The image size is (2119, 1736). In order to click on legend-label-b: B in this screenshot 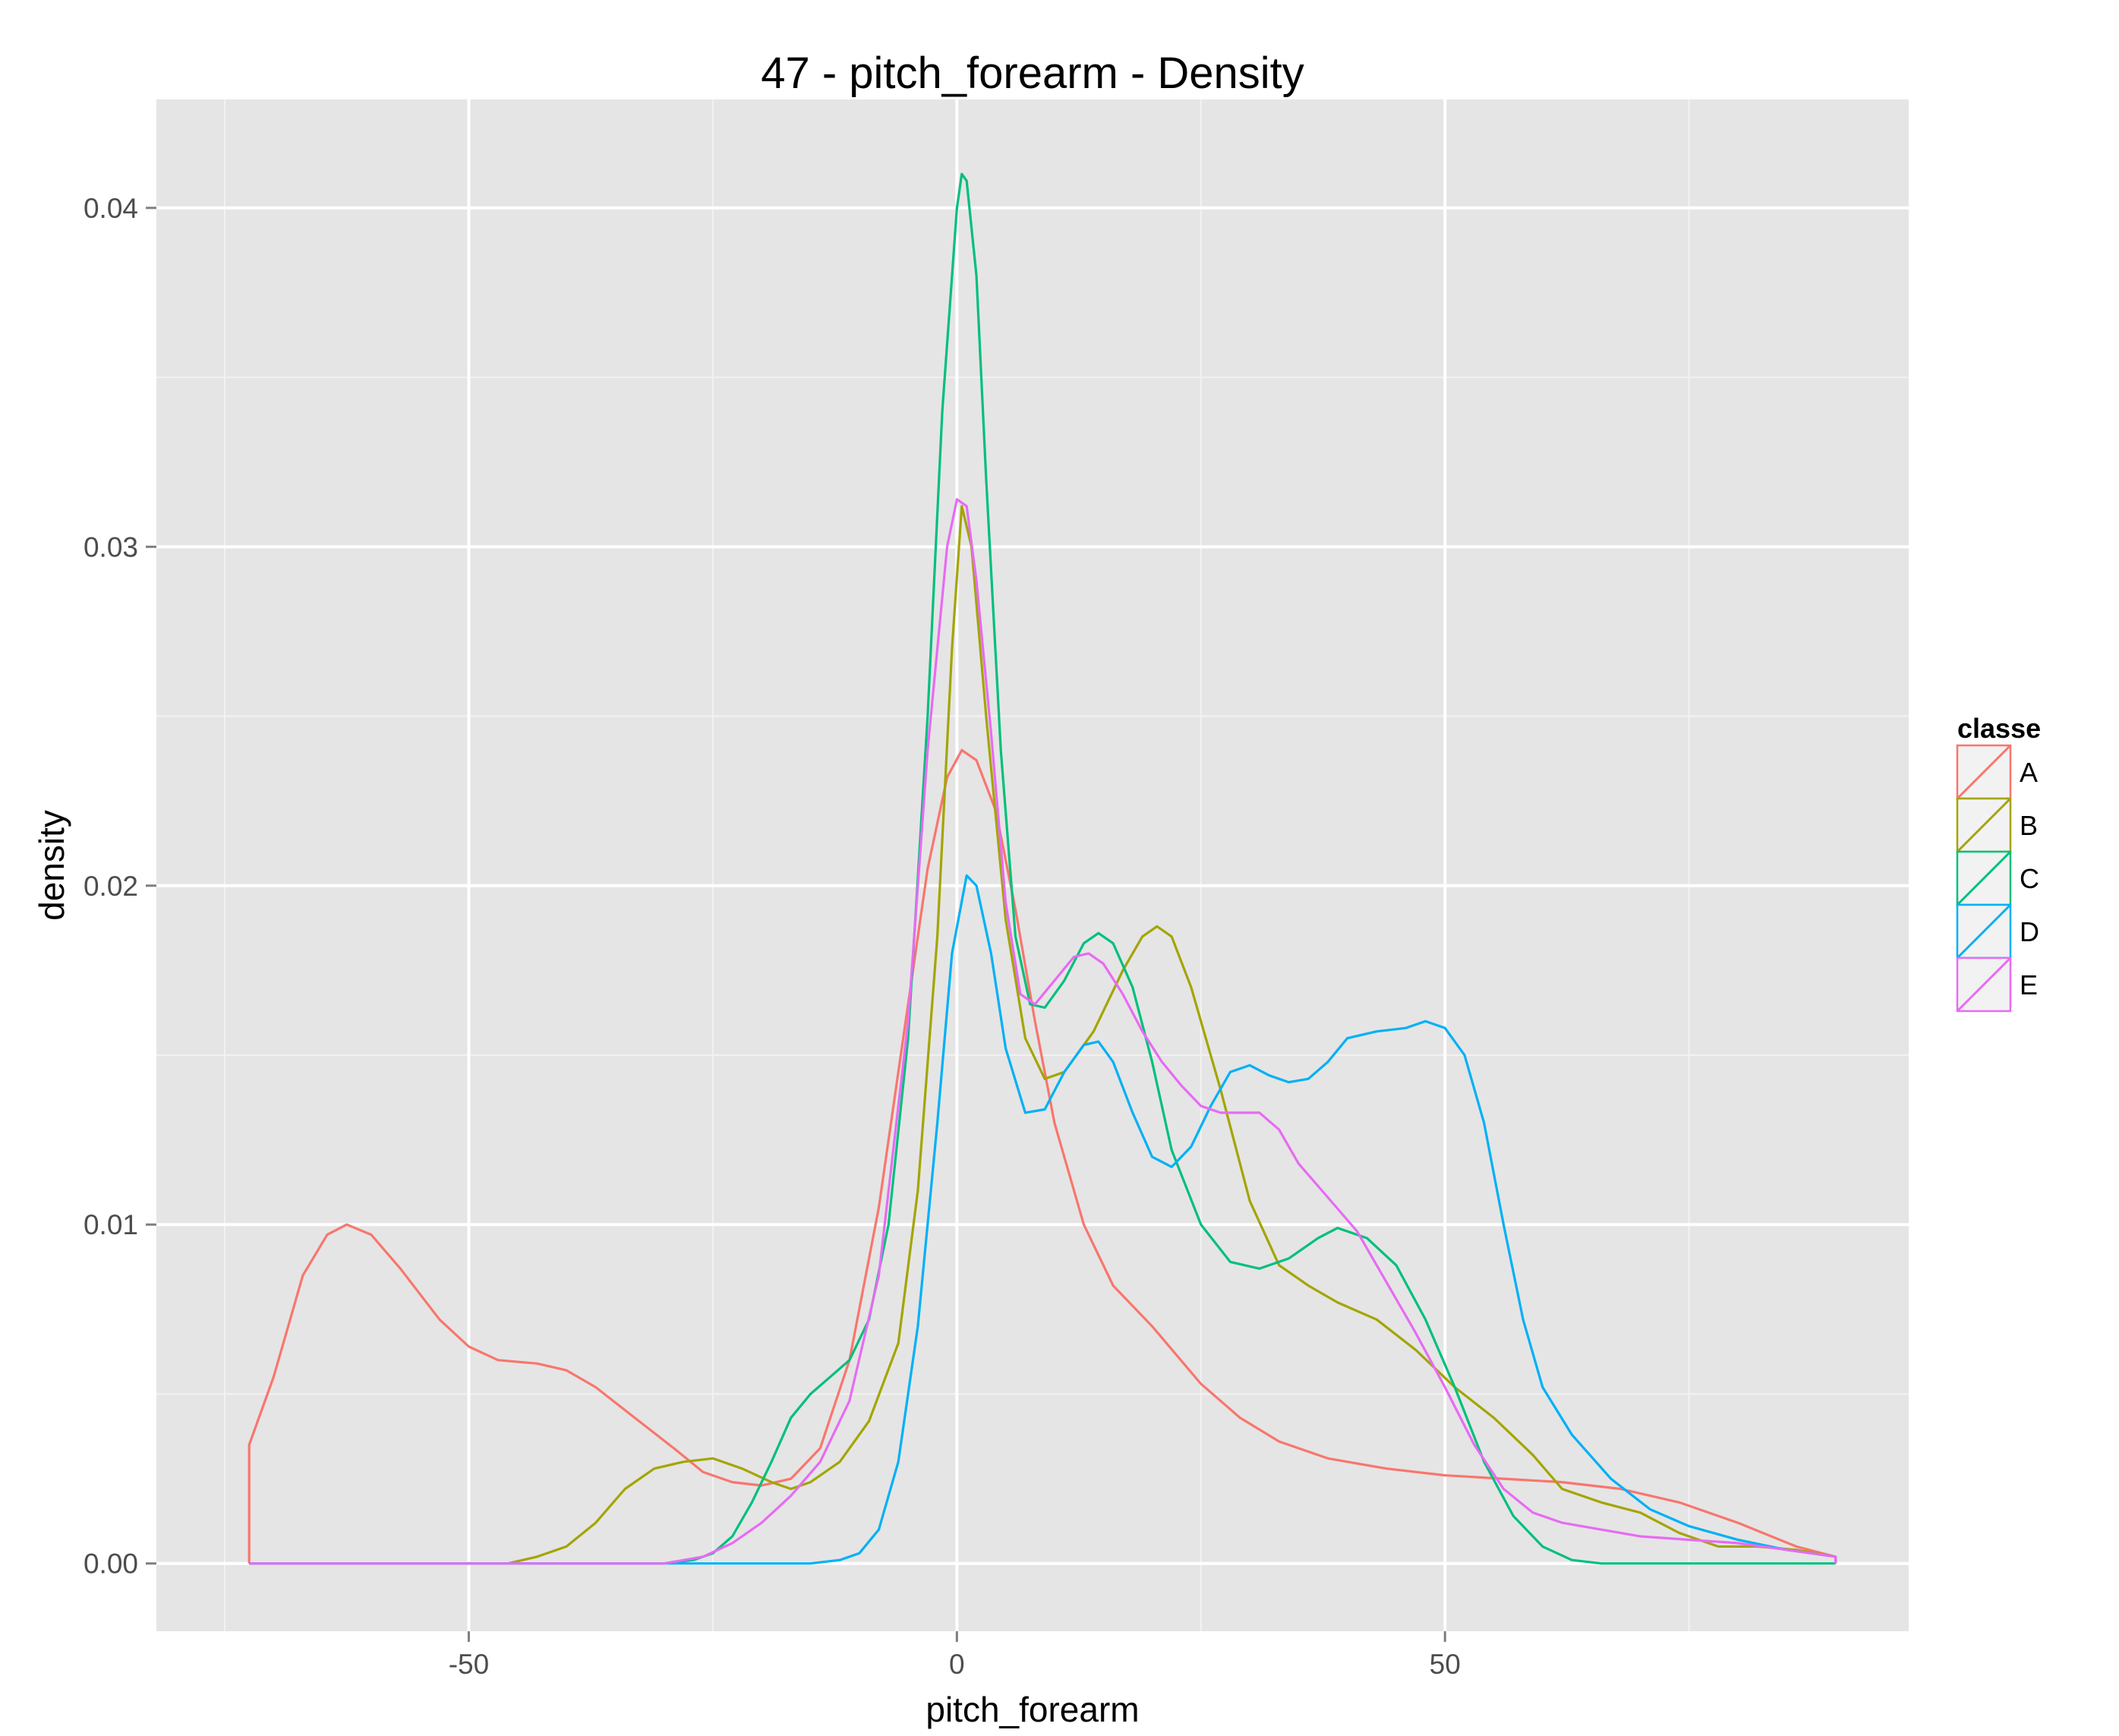, I will do `click(2029, 826)`.